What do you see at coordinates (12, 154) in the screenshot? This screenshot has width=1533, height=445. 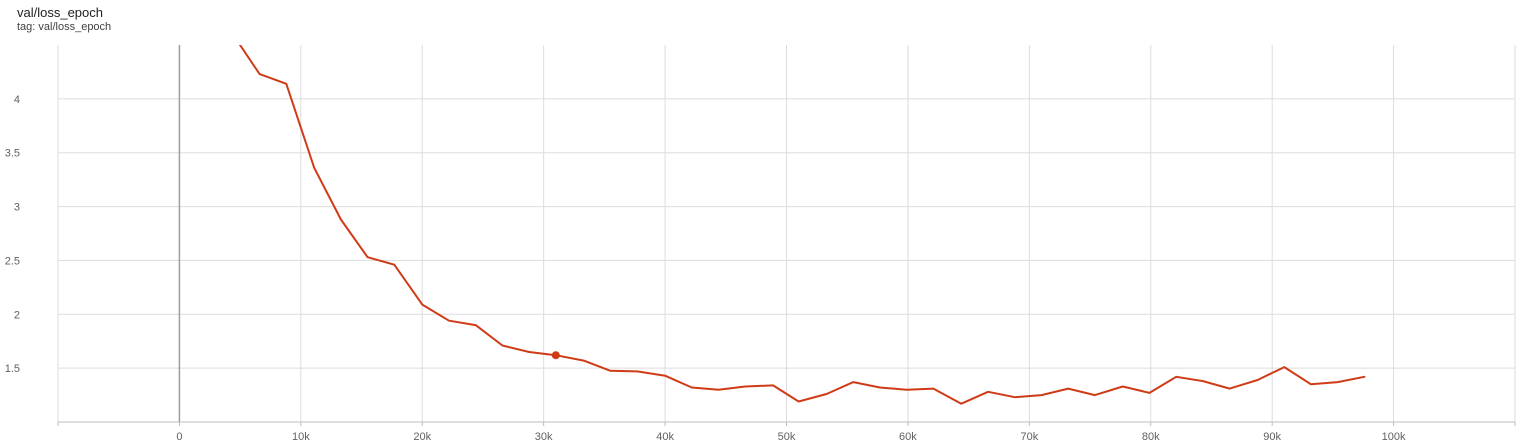 I see `y-tick-label: 3.5` at bounding box center [12, 154].